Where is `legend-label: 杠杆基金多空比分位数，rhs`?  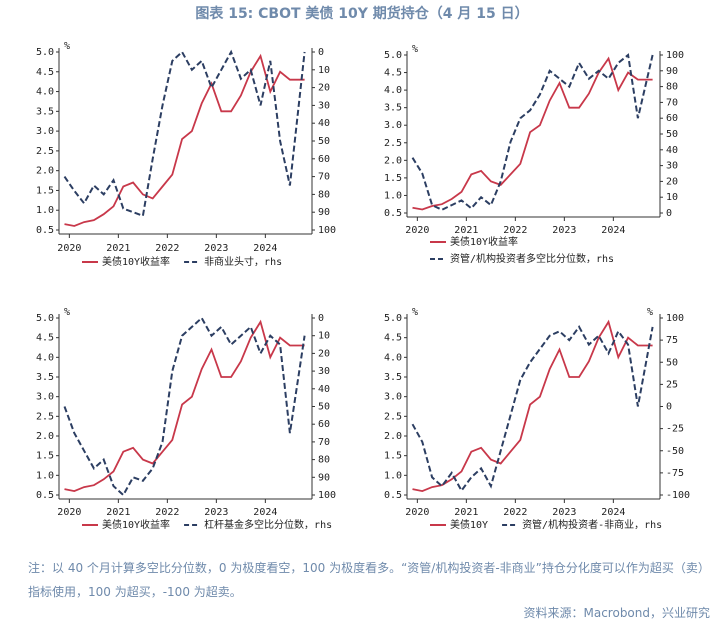
legend-label: 杠杆基金多空比分位数，rhs is located at coordinates (268, 524).